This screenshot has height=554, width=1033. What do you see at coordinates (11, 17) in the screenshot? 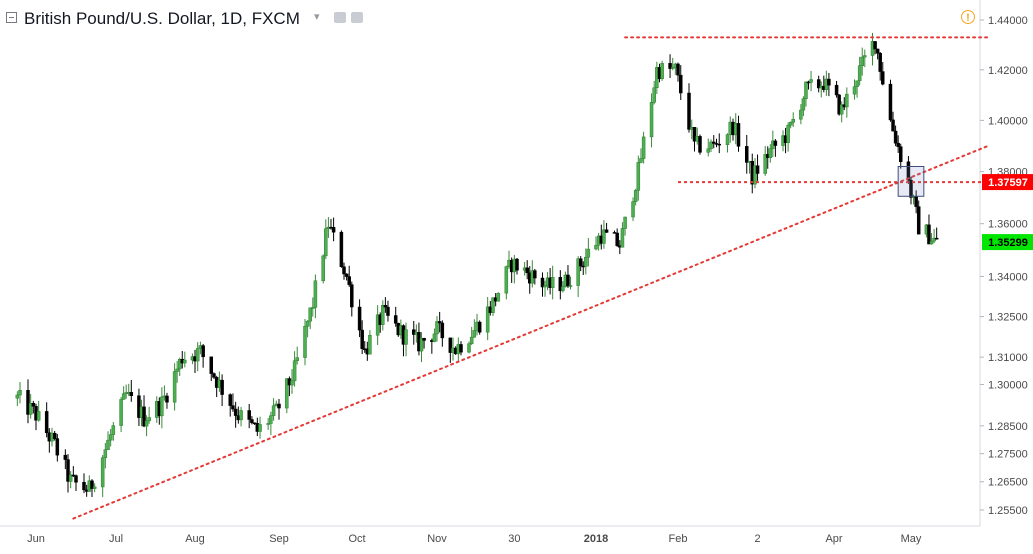
I see `collapse-icon` at bounding box center [11, 17].